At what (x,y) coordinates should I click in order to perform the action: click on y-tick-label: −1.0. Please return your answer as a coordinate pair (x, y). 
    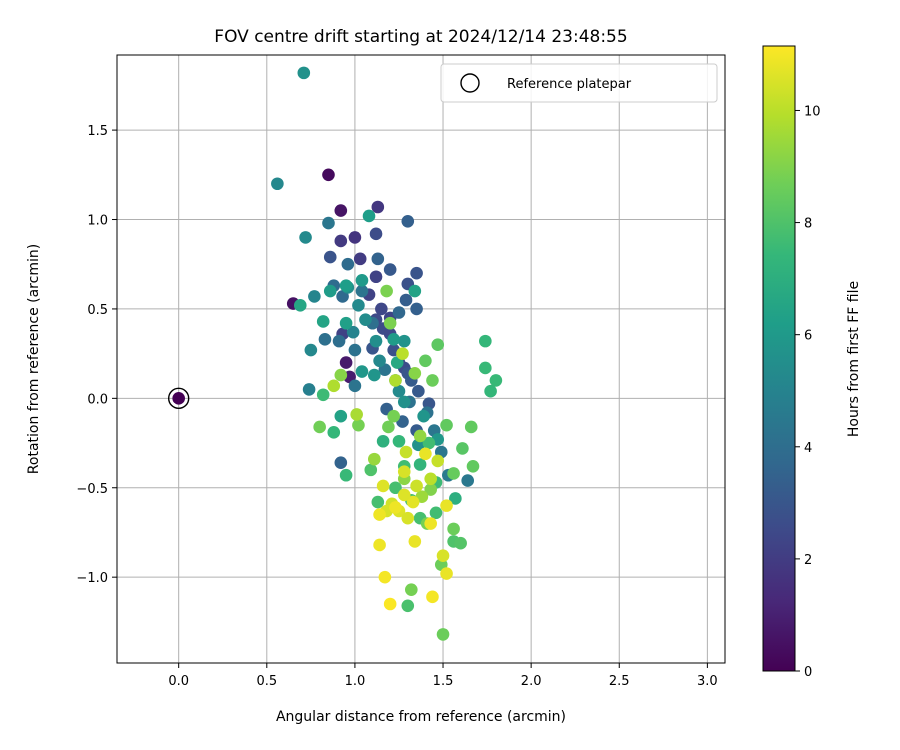
    Looking at the image, I should click on (92, 578).